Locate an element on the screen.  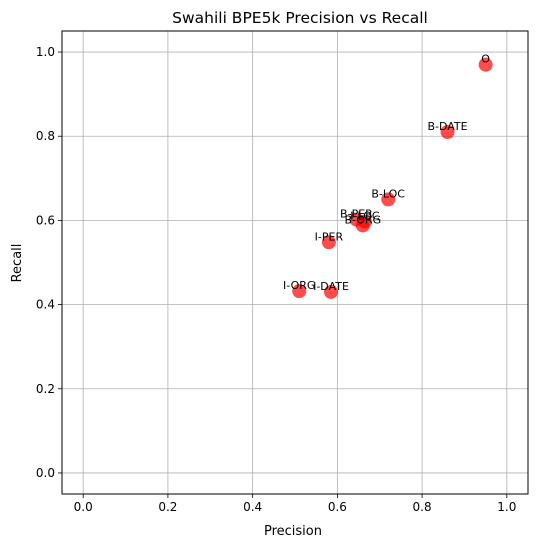
y-tick-label: 1.0 is located at coordinates (45, 52).